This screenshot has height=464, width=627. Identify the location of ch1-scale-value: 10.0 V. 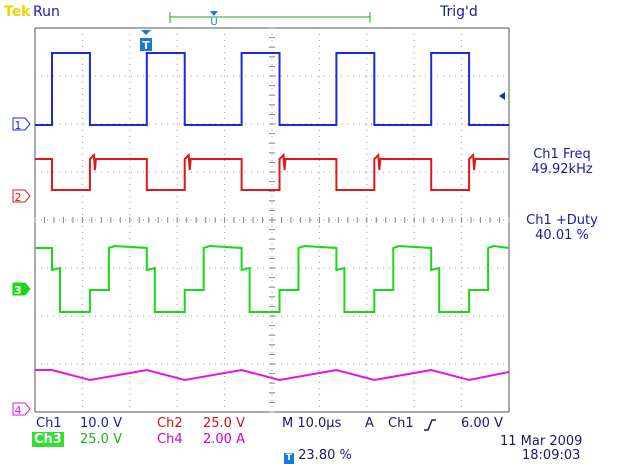
(101, 423).